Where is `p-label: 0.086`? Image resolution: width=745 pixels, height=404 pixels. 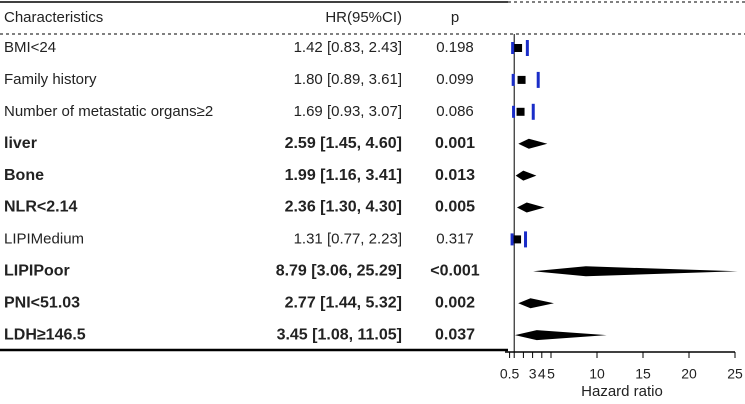
p-label: 0.086 is located at coordinates (455, 111).